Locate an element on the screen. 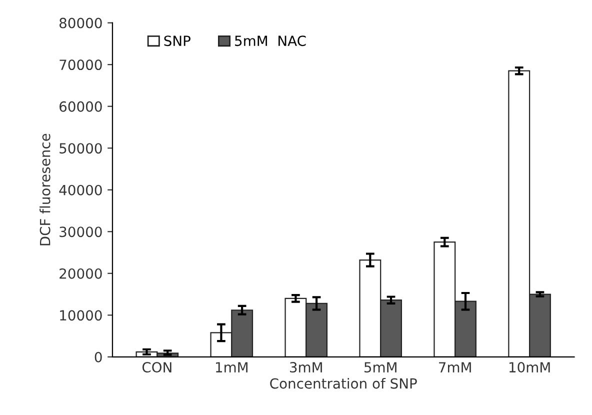 This screenshot has width=592, height=415. y-tick-label: 0 is located at coordinates (98, 357).